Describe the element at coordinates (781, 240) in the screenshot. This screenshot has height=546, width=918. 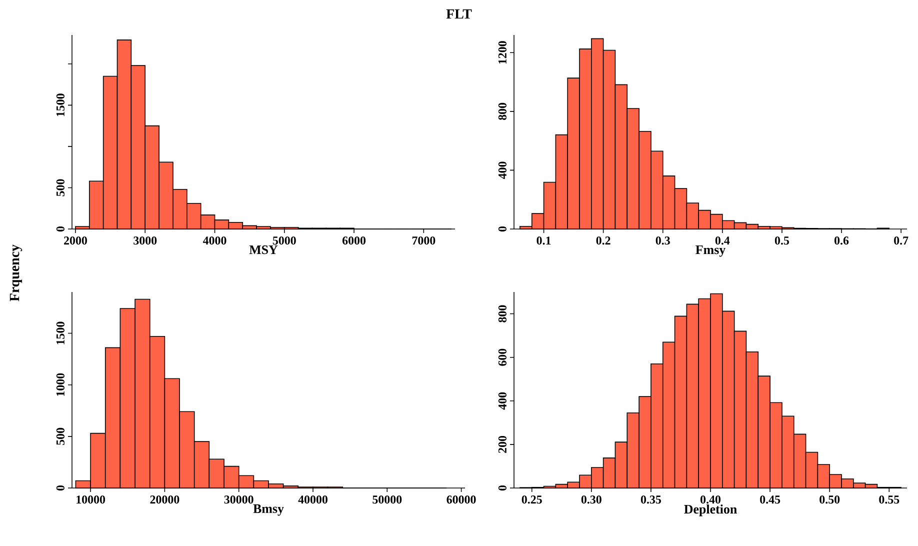
I see `x-tick-label: 0.5` at that location.